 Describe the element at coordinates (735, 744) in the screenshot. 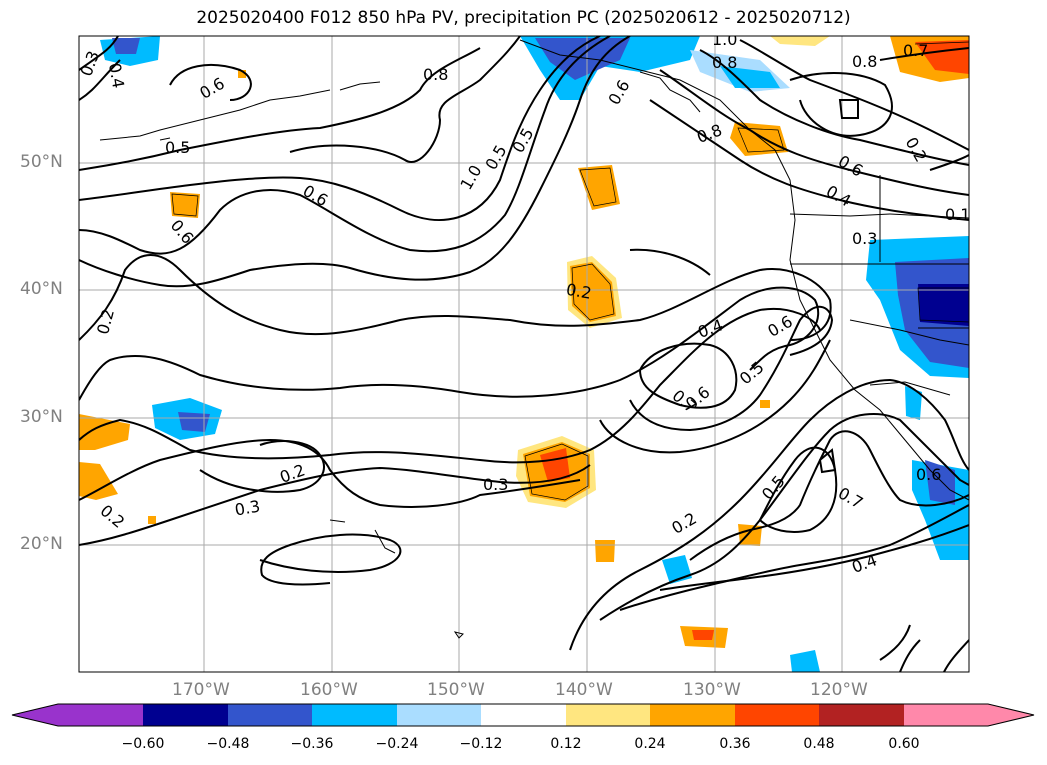

I see `colorbar-tick: 0.36` at that location.